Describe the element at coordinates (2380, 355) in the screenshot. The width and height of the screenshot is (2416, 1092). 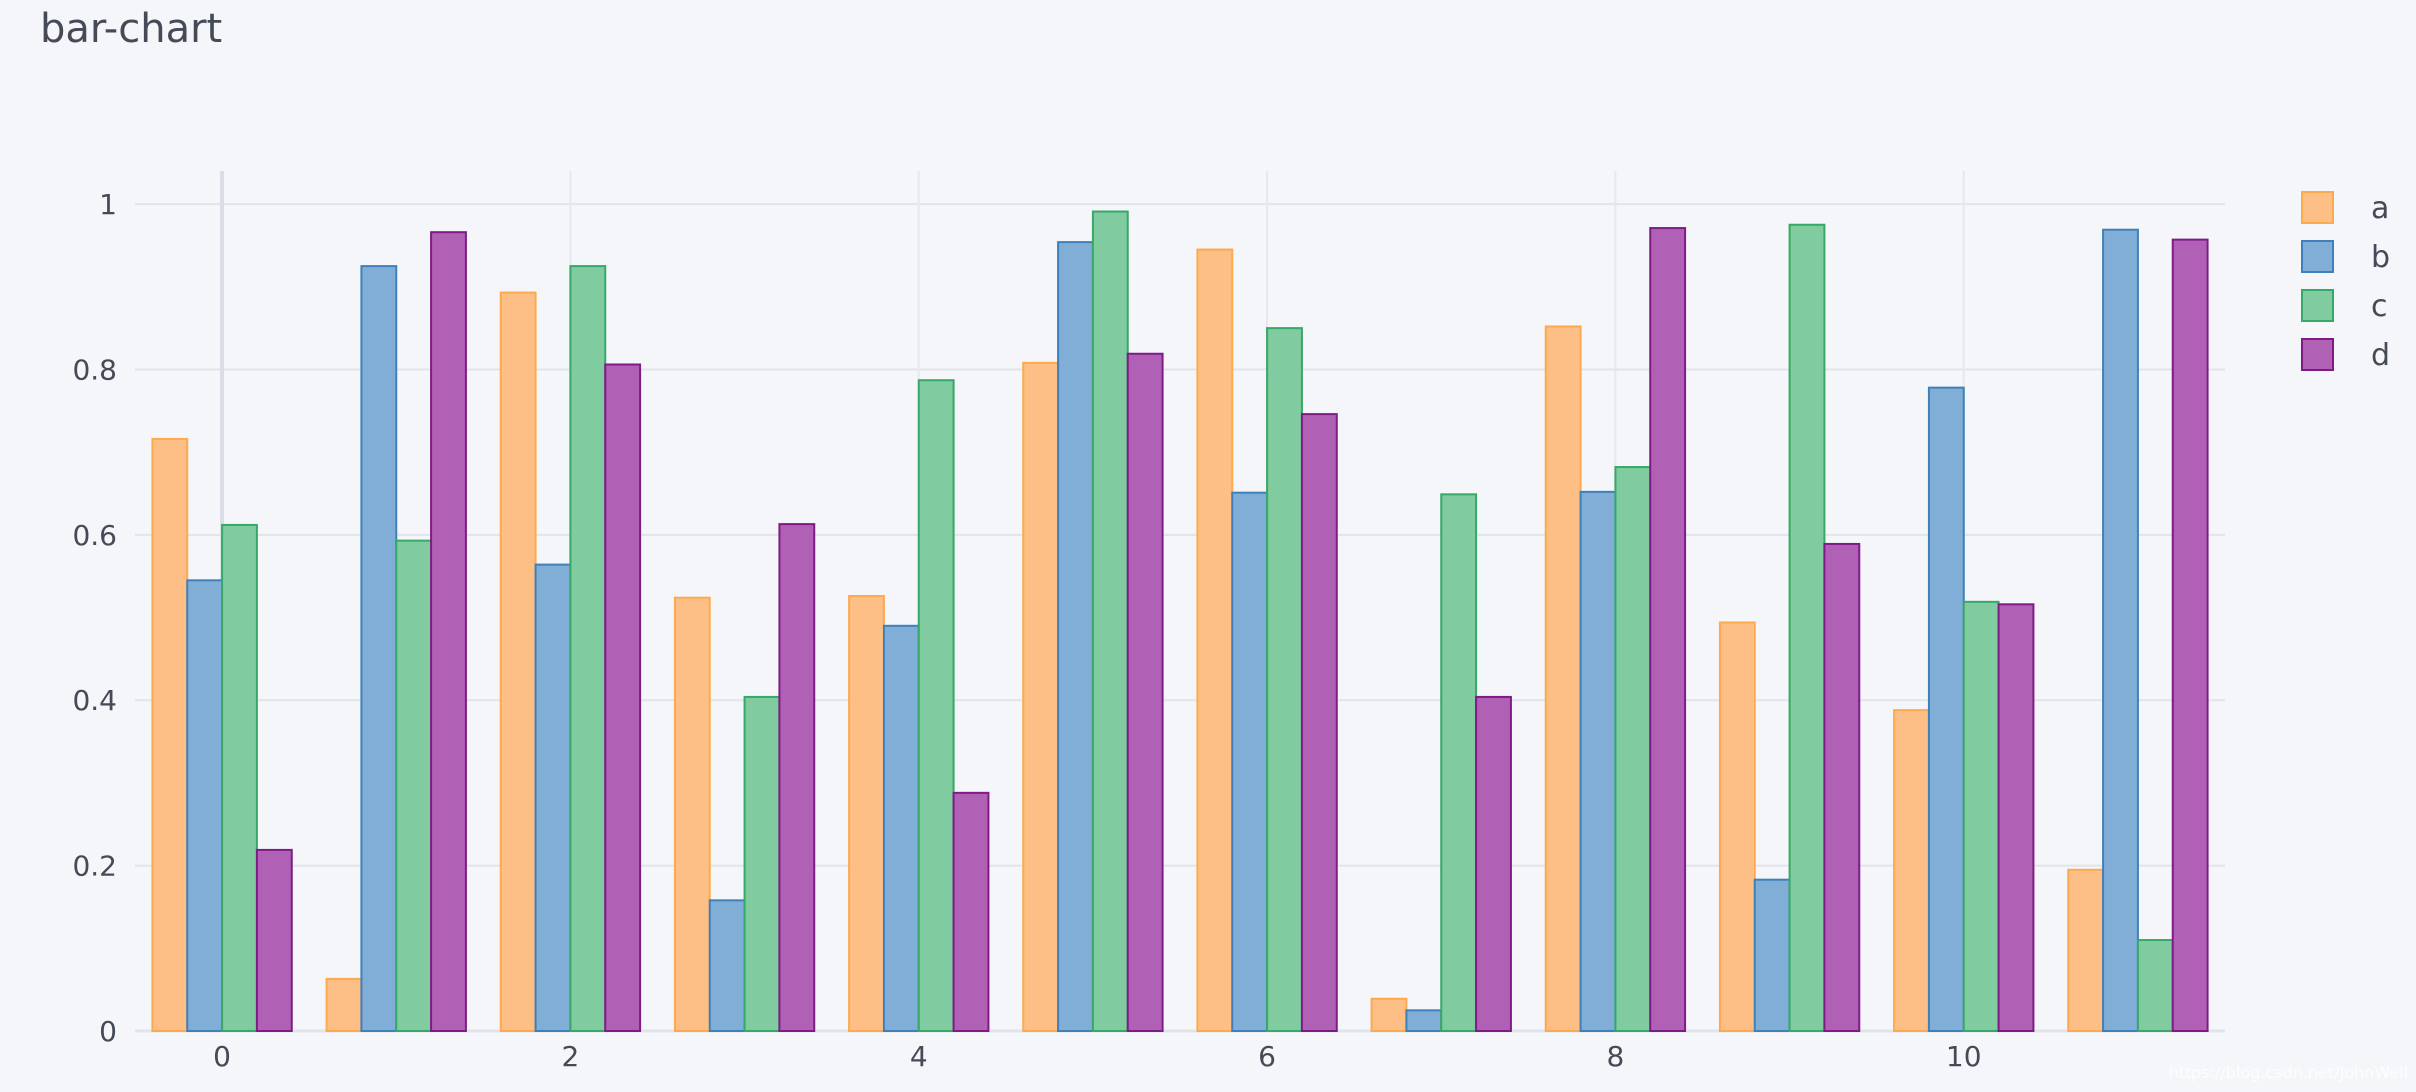
I see `legend-label-d: d` at that location.